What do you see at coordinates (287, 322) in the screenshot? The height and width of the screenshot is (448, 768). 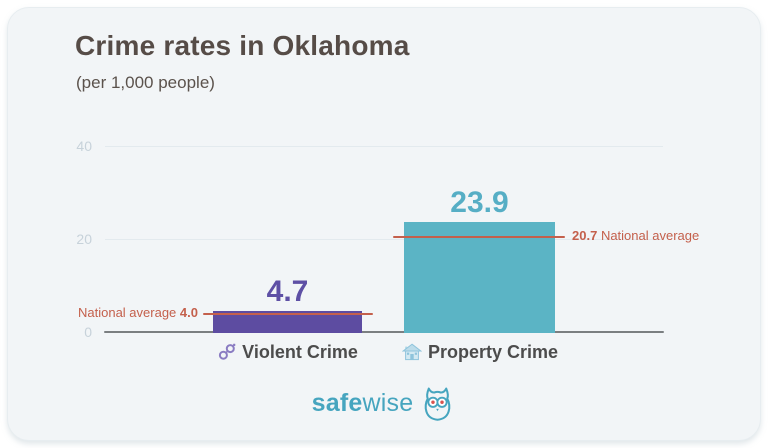 I see `bar-violent-crime` at bounding box center [287, 322].